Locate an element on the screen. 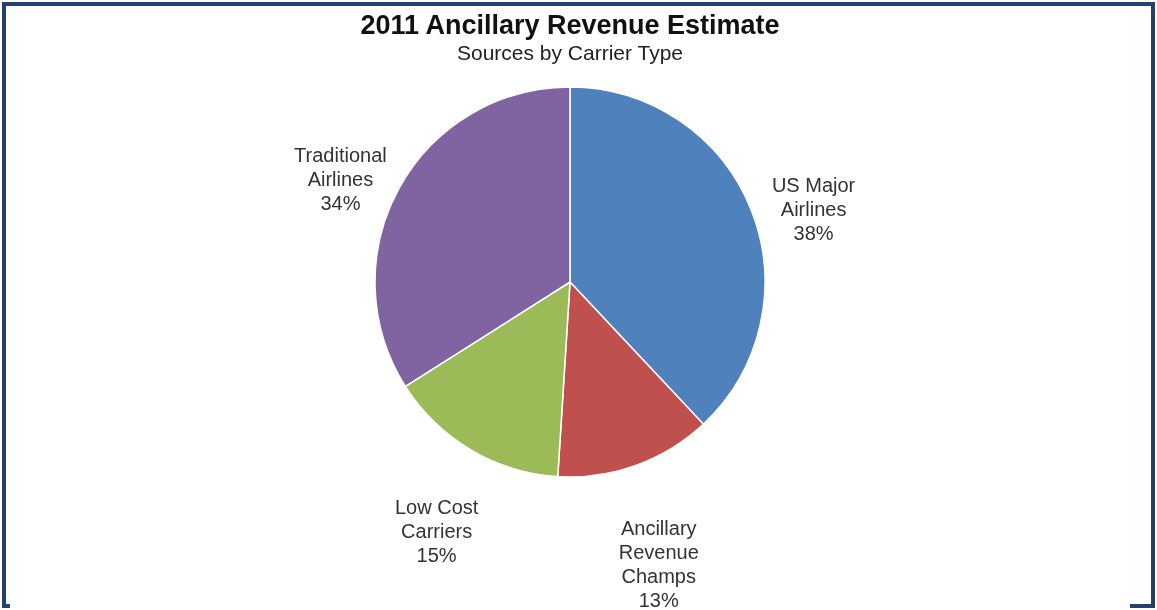 The width and height of the screenshot is (1157, 610). data-label: 15% is located at coordinates (436, 554).